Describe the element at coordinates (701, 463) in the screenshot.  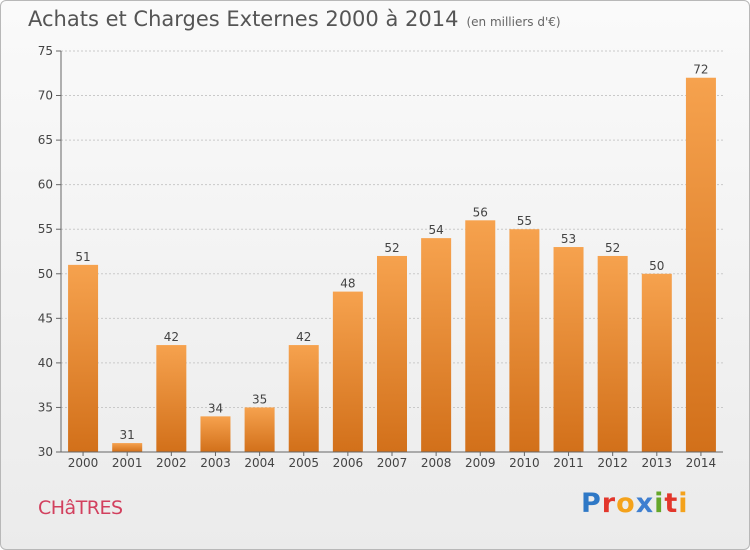
I see `x-tick-label: 2014` at that location.